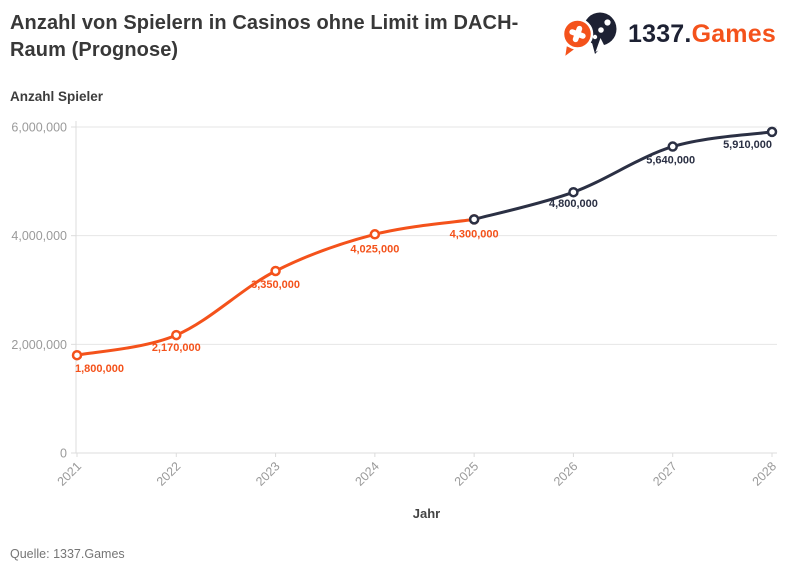 The image size is (796, 575). I want to click on x-tick-label: 2022, so click(169, 474).